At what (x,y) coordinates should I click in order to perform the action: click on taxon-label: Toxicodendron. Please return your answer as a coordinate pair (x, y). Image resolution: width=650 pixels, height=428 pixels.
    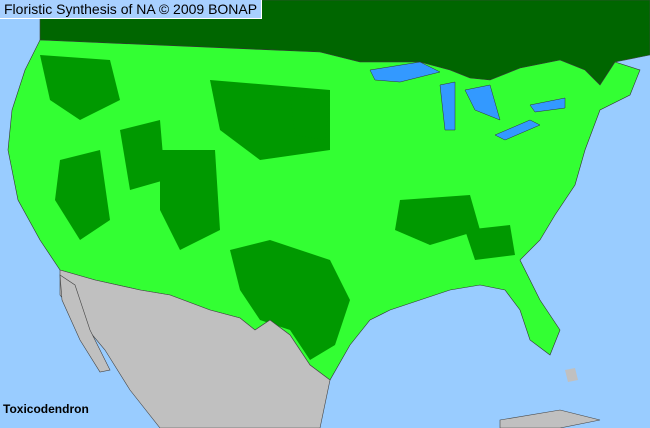
    Looking at the image, I should click on (46, 409).